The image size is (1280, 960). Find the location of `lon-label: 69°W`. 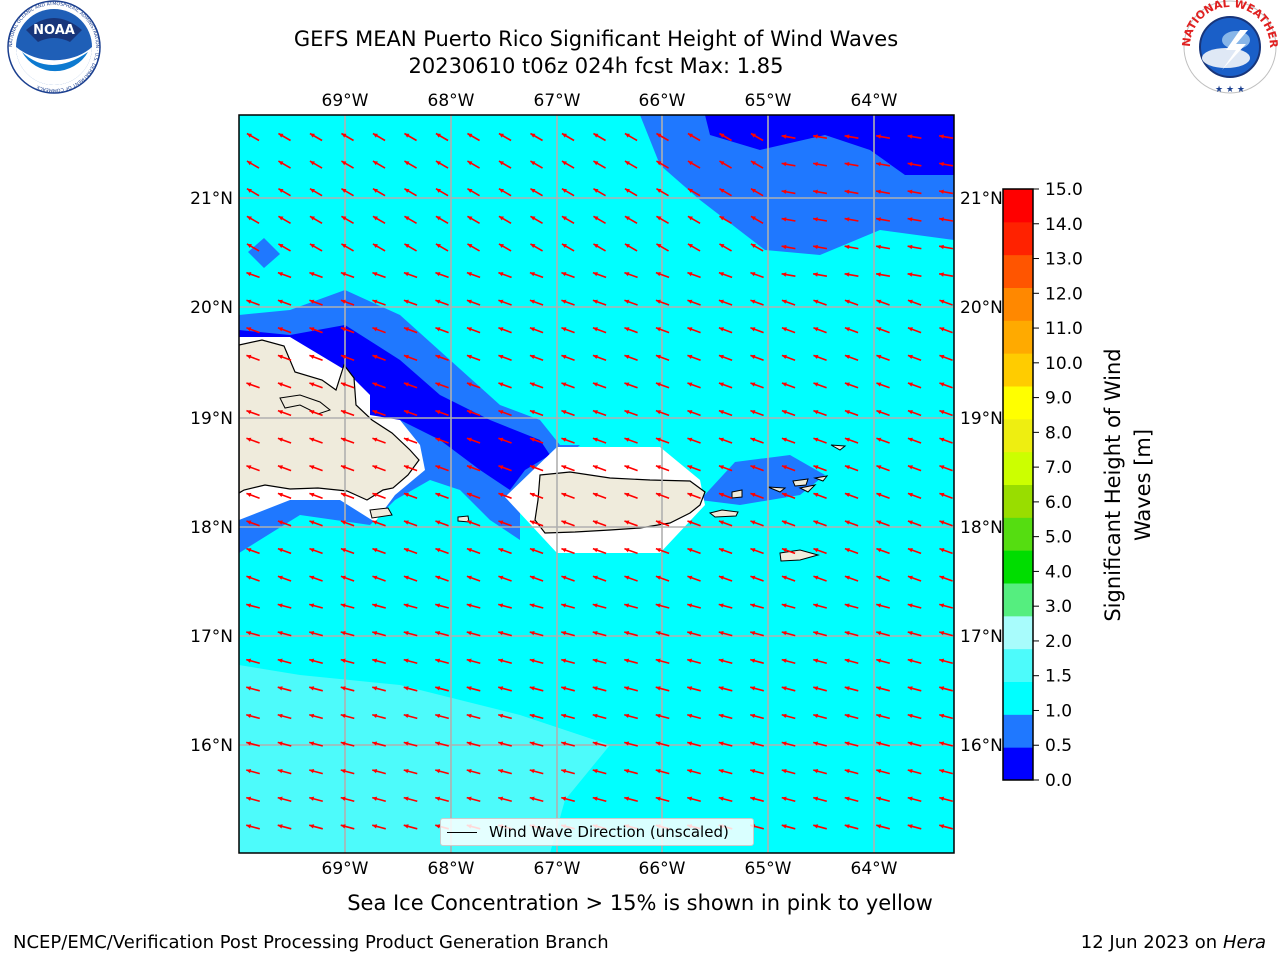

lon-label: 69°W is located at coordinates (345, 101).